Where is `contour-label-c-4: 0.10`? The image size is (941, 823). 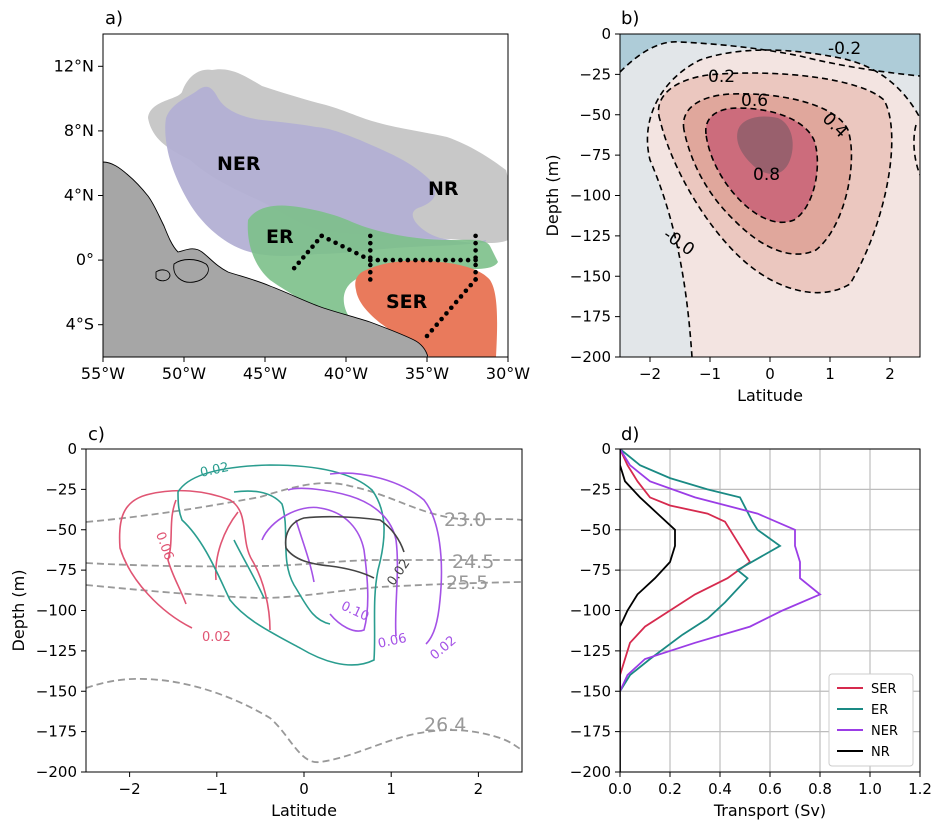
contour-label-c-4: 0.10 is located at coordinates (355, 612).